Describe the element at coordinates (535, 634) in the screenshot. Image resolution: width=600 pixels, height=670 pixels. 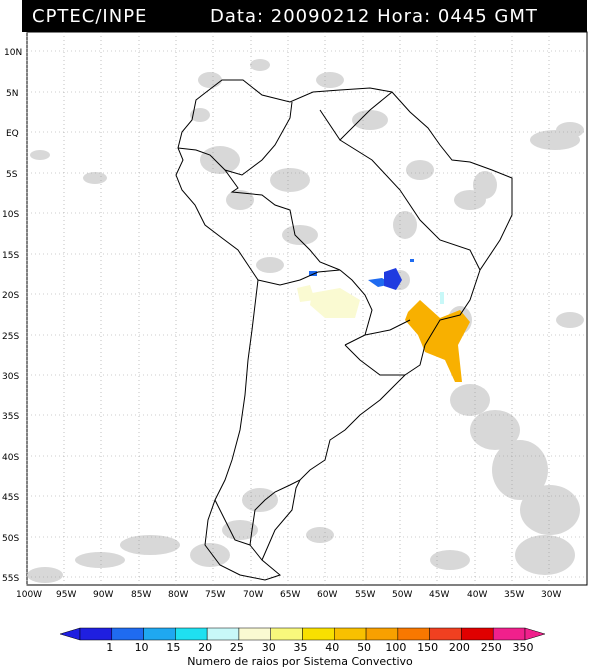
I see `legend-arrow-right` at that location.